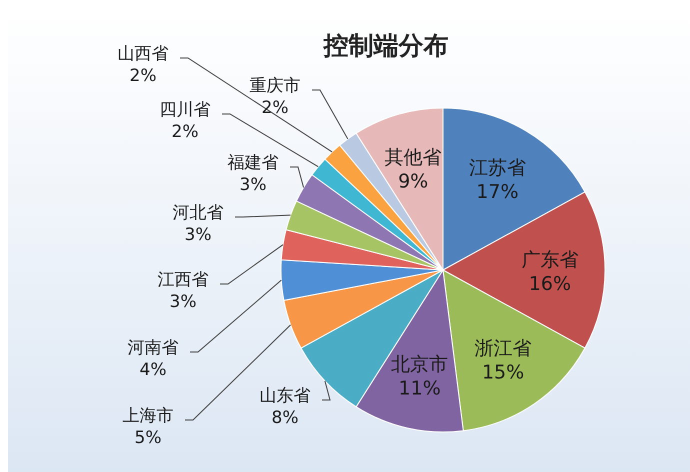 This screenshot has width=690, height=472. I want to click on data-label: 16%, so click(550, 283).